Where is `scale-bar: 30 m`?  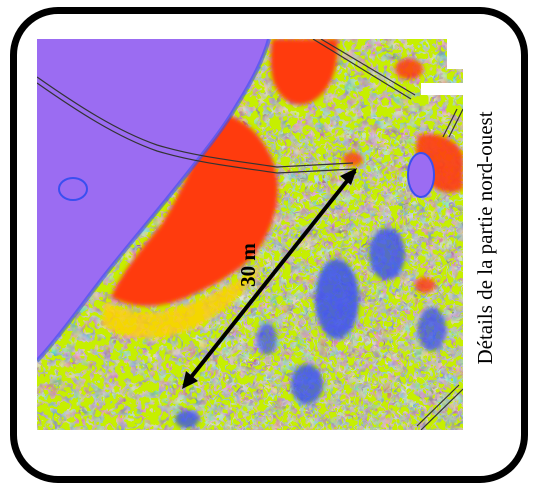
scale-bar: 30 m is located at coordinates (269, 278).